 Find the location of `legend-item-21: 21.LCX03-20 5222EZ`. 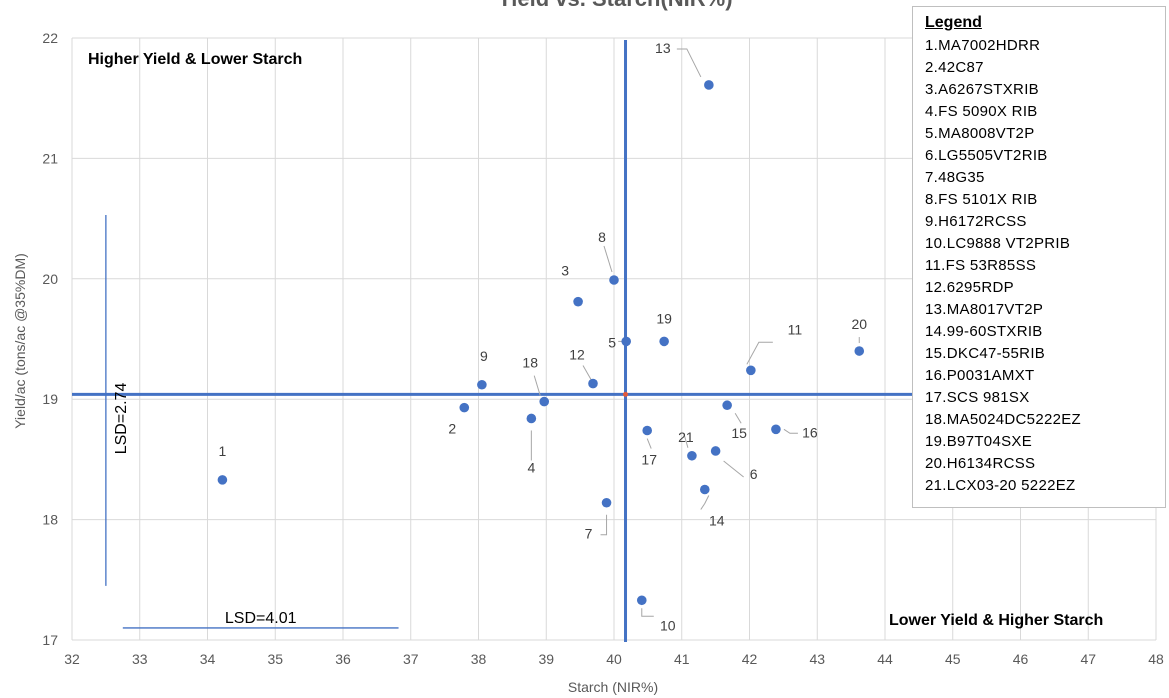

legend-item-21: 21.LCX03-20 5222EZ is located at coordinates (1000, 485).